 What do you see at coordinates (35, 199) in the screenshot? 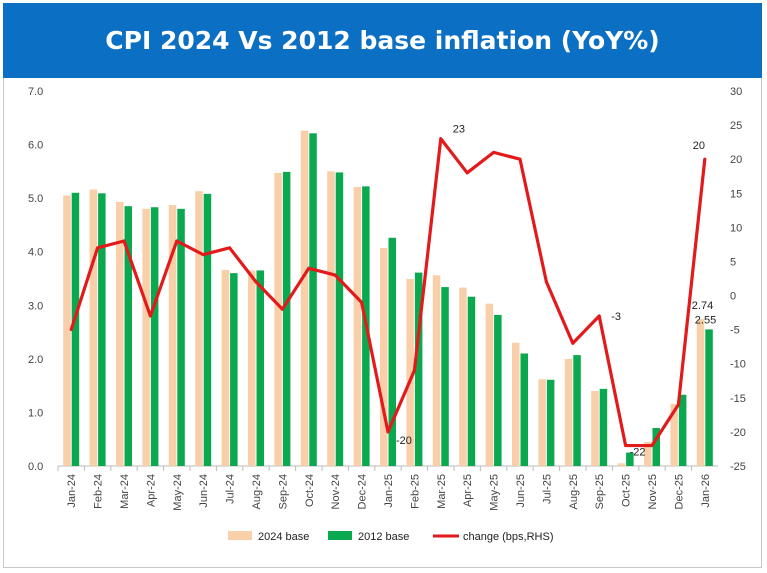
I see `left-axis-tick-label: 5.0` at bounding box center [35, 199].